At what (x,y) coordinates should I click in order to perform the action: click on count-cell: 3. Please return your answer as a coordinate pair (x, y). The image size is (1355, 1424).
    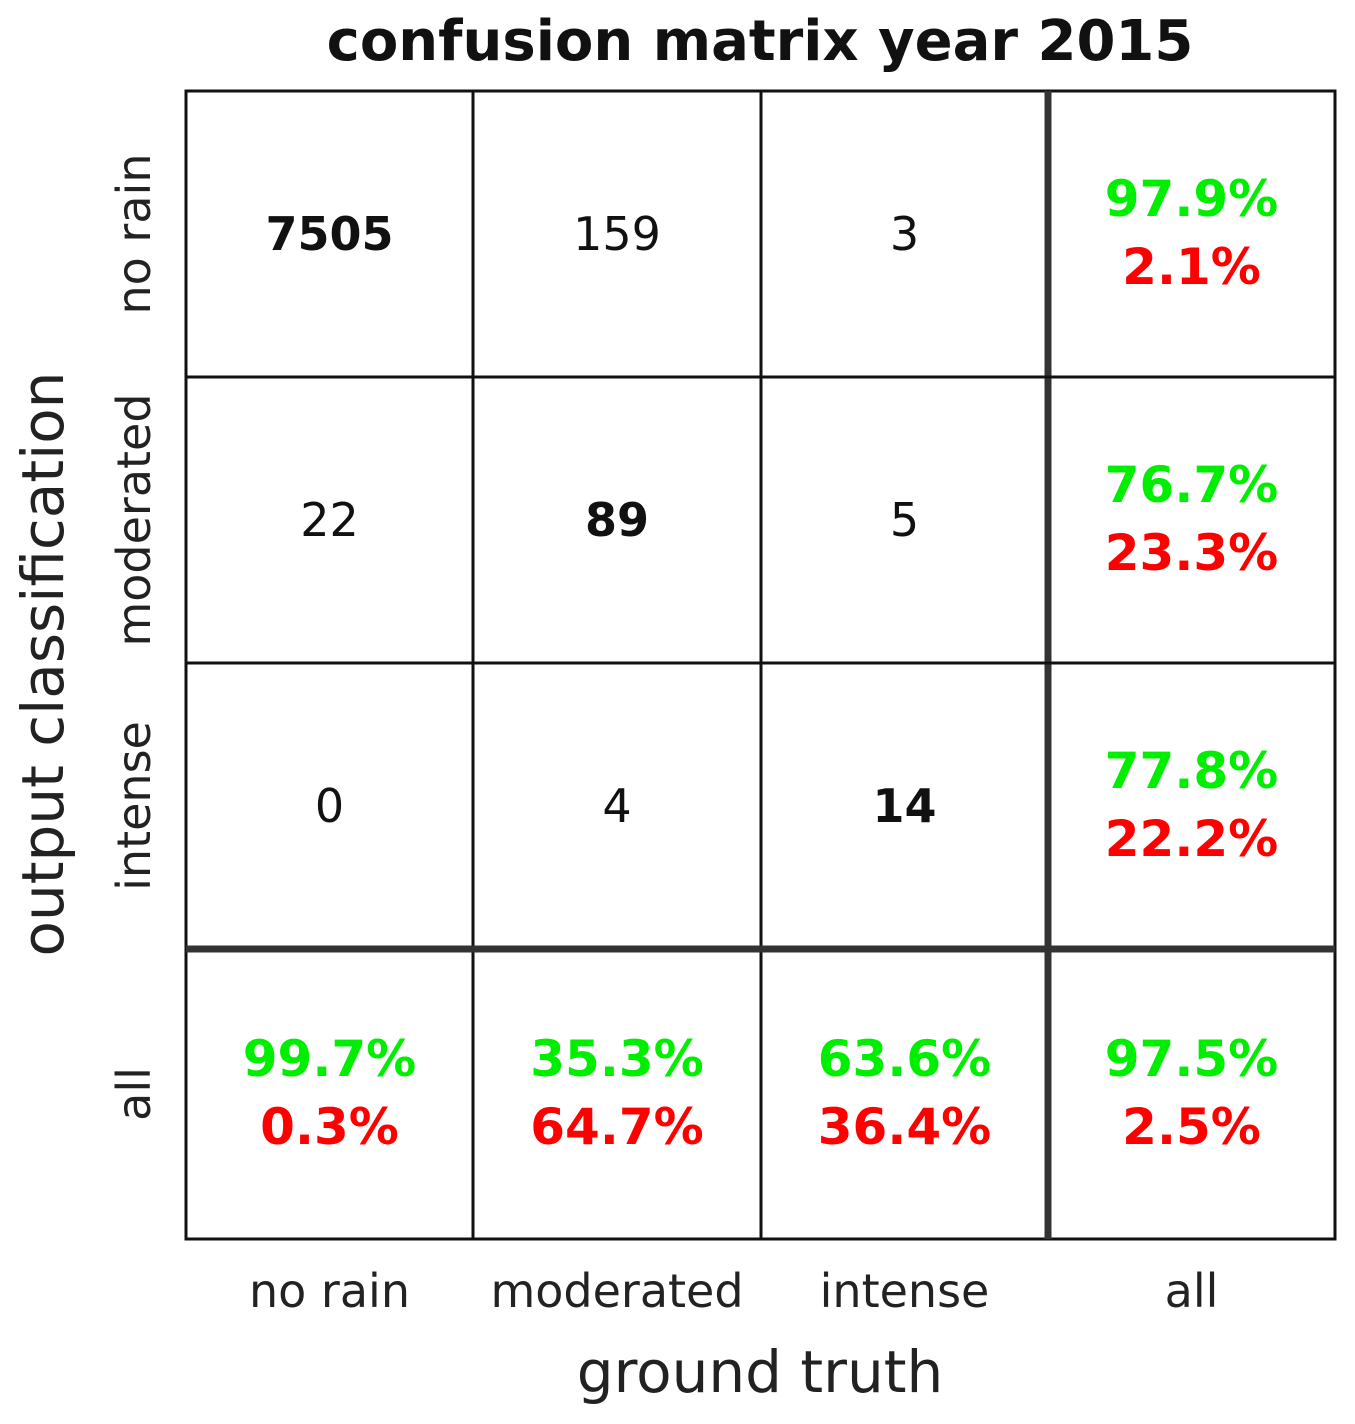
    Looking at the image, I should click on (904, 234).